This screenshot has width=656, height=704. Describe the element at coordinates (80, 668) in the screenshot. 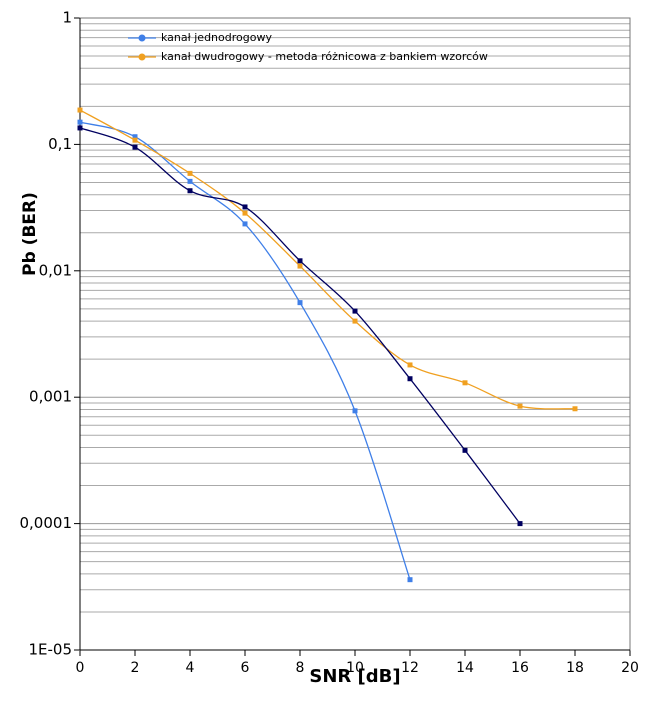

I see `x-tick-label: 0` at that location.